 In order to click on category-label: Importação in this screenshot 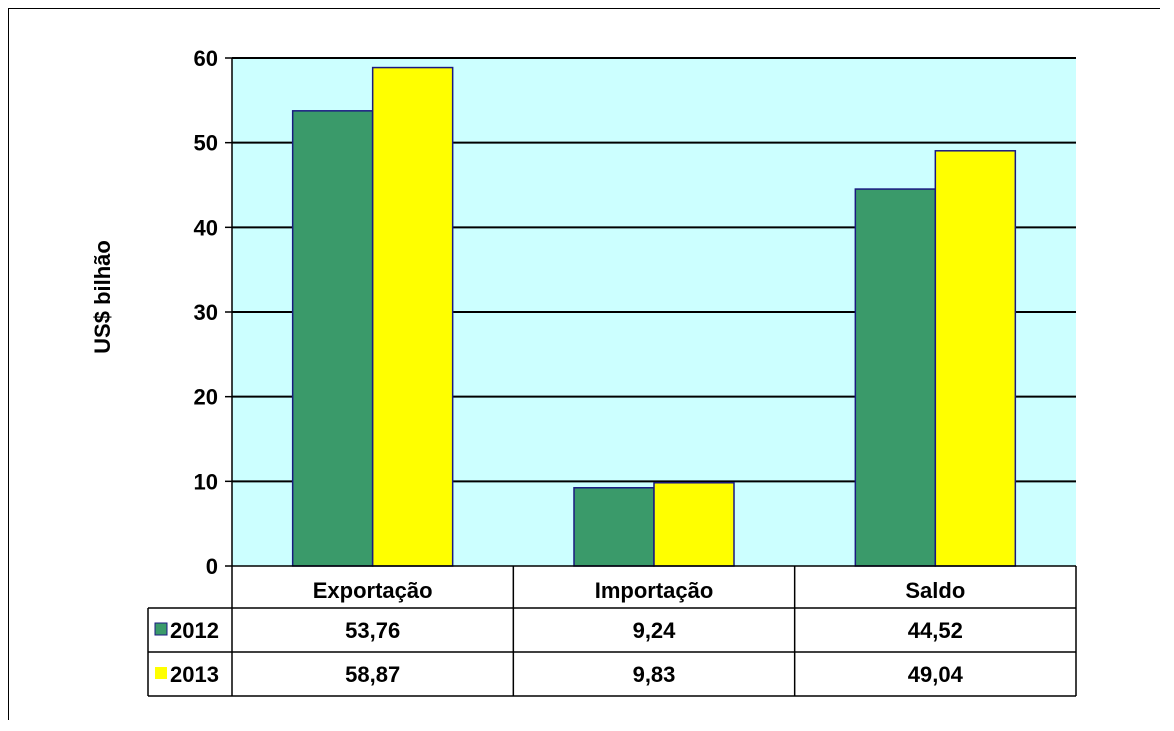, I will do `click(654, 590)`.